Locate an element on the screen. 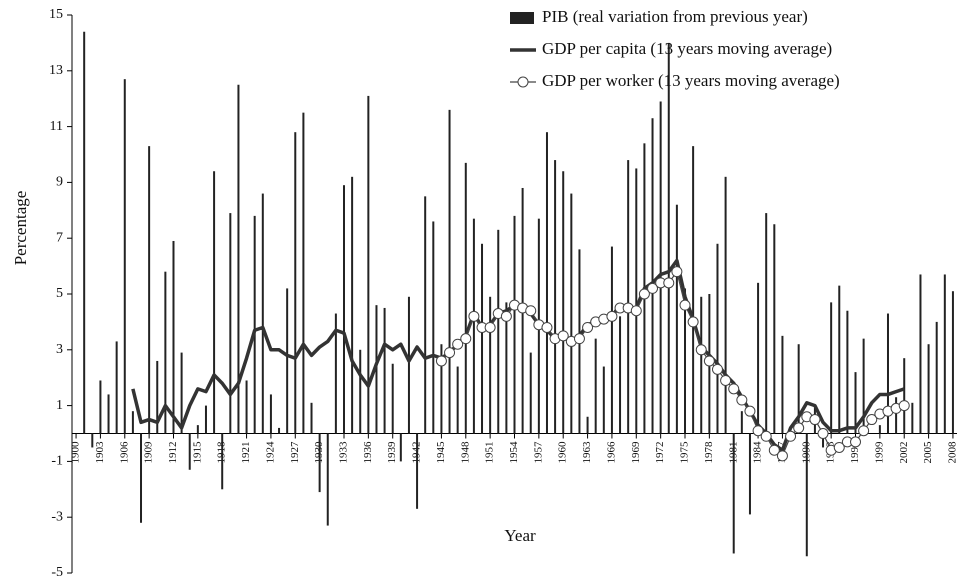 This screenshot has width=960, height=579. x-tick-label: 1927 is located at coordinates (295, 452).